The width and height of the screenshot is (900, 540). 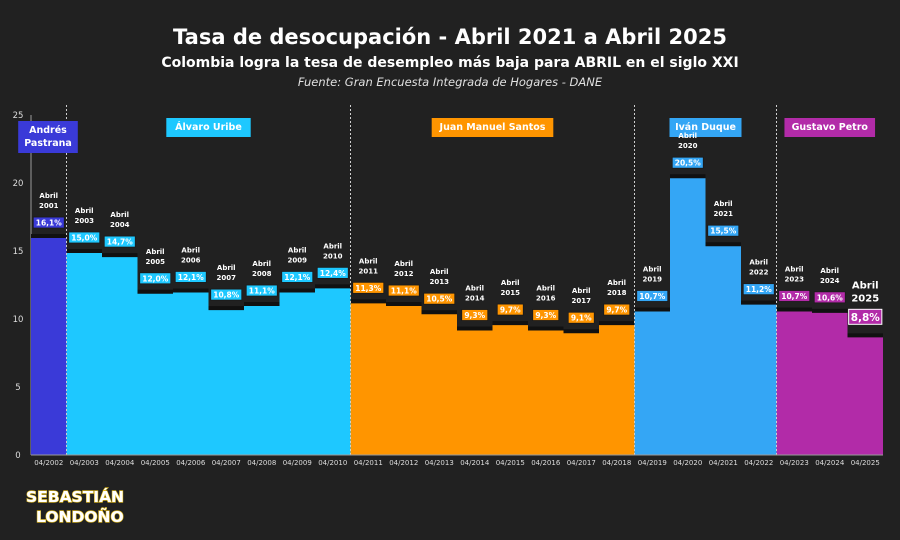 I want to click on year-label: 2019, so click(x=653, y=279).